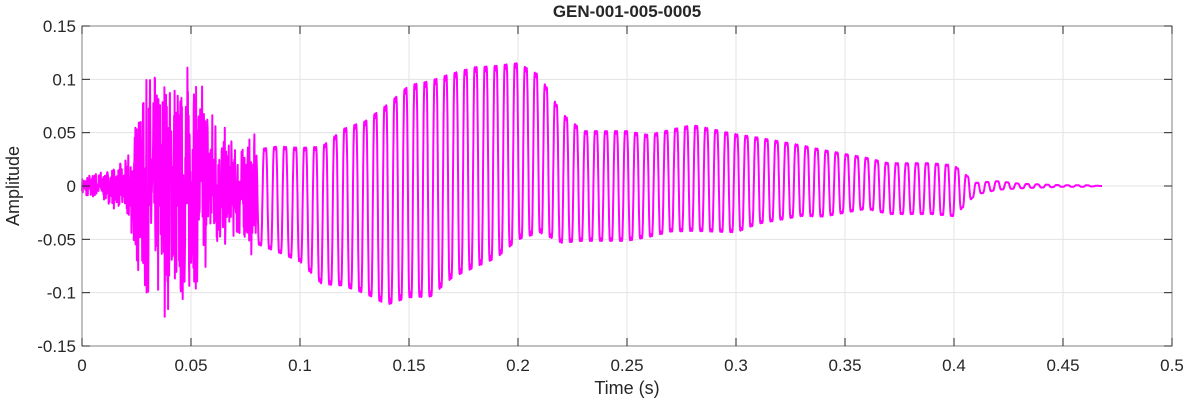  What do you see at coordinates (61, 293) in the screenshot?
I see `y-tick-label: -0.1` at bounding box center [61, 293].